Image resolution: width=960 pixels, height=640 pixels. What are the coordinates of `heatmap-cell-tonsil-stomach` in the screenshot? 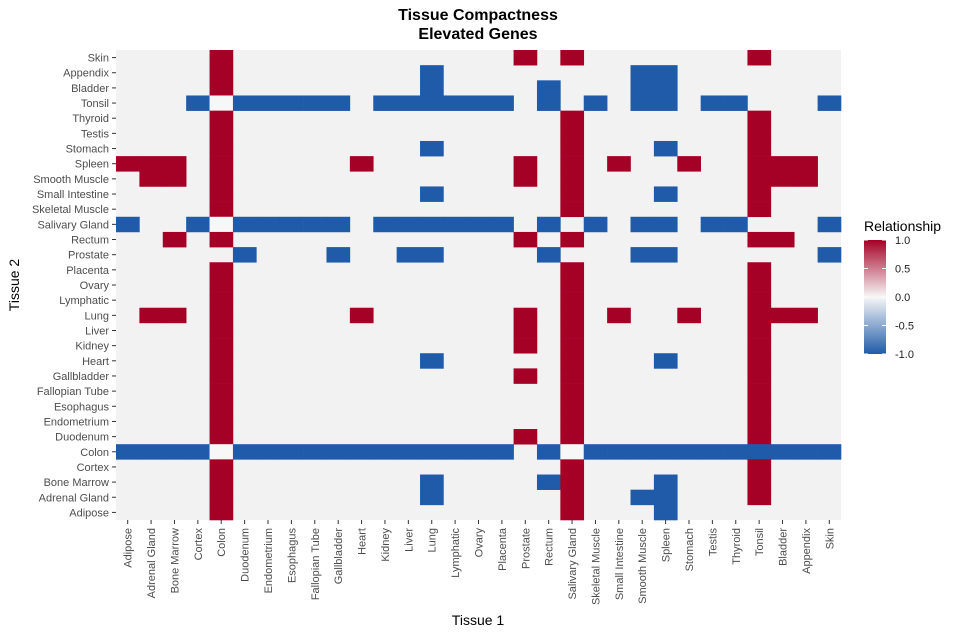 It's located at (759, 148).